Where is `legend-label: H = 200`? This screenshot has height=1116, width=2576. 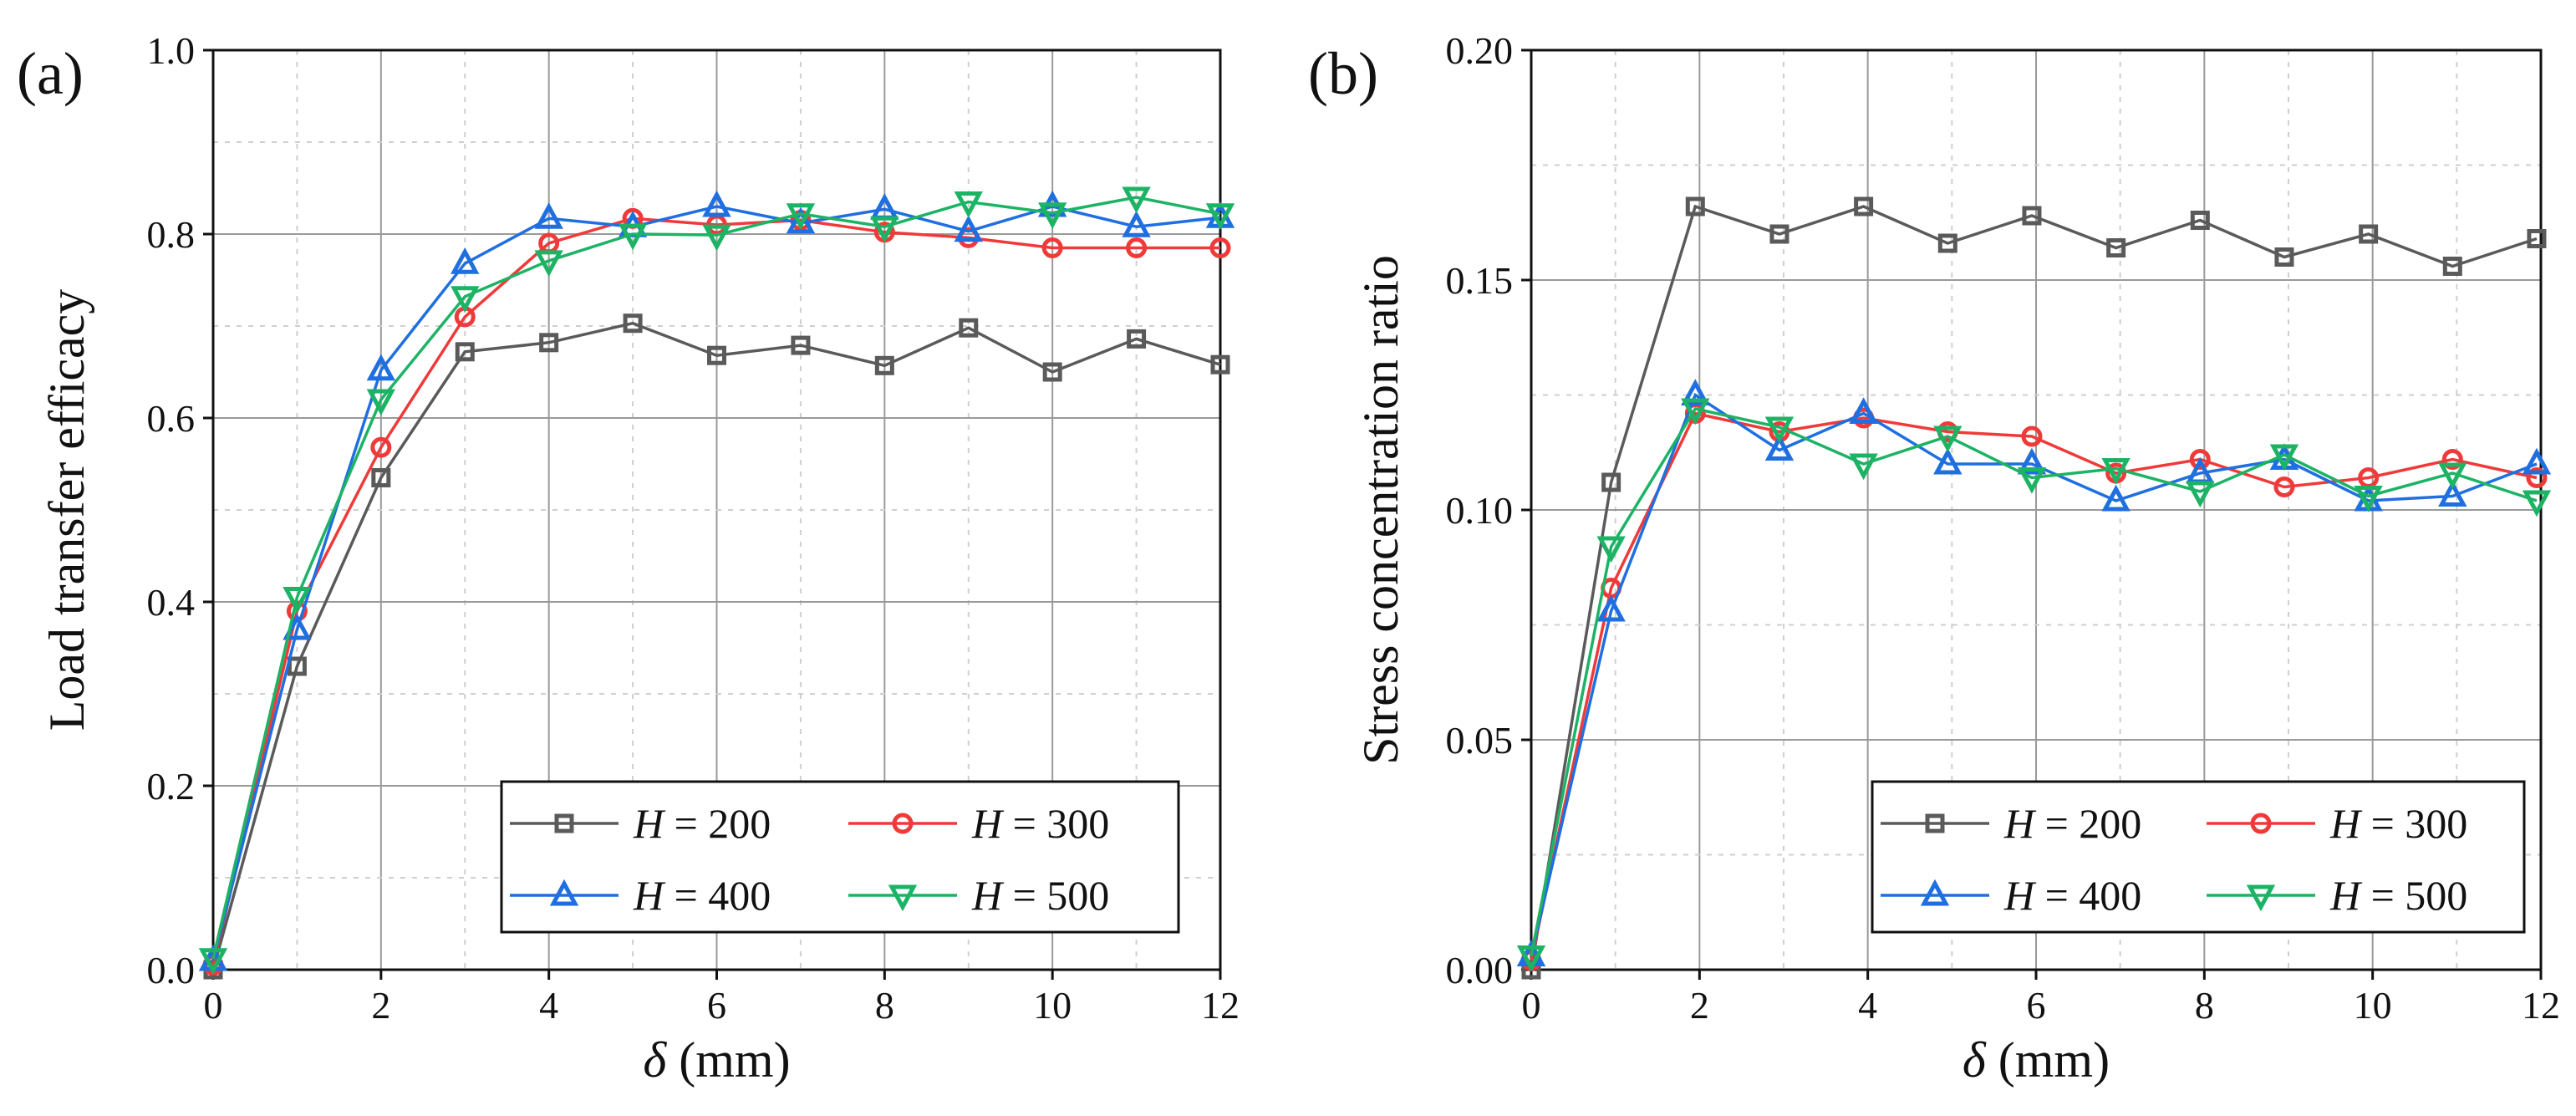
legend-label: H = 200 is located at coordinates (702, 823).